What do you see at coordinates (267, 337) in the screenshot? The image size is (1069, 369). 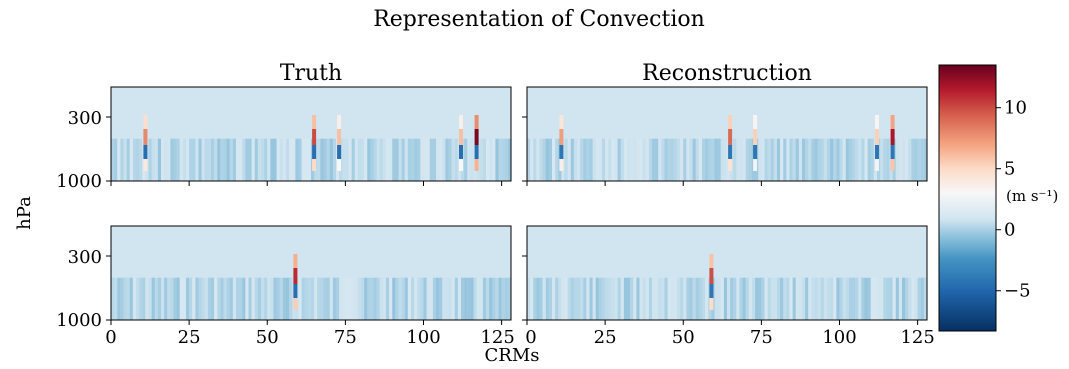 I see `x-tick-label: 50` at bounding box center [267, 337].